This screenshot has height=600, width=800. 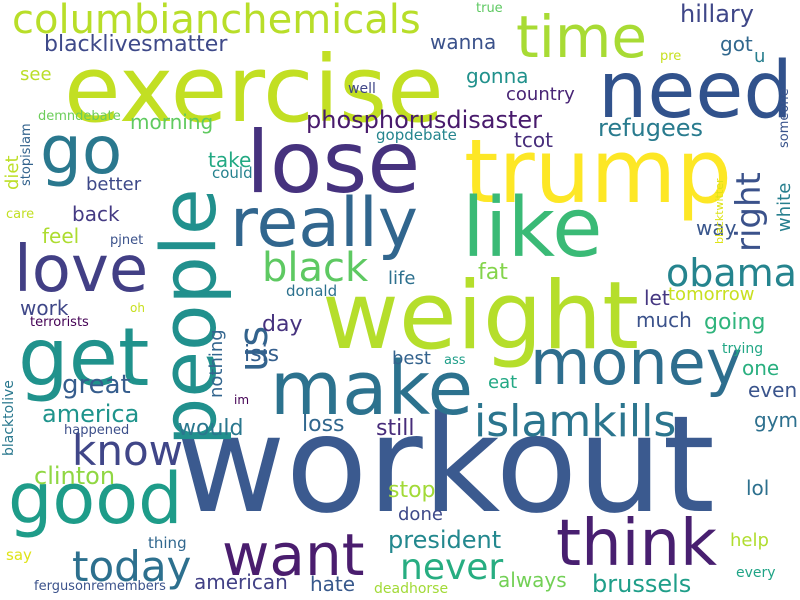 I want to click on word-much: much, so click(x=664, y=320).